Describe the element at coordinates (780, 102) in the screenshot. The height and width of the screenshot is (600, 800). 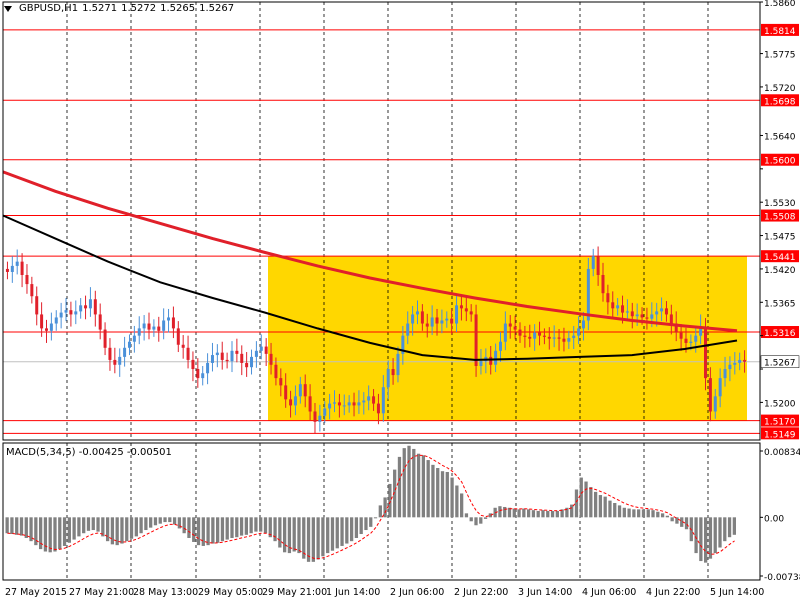
I see `level-label: 1.5698` at that location.